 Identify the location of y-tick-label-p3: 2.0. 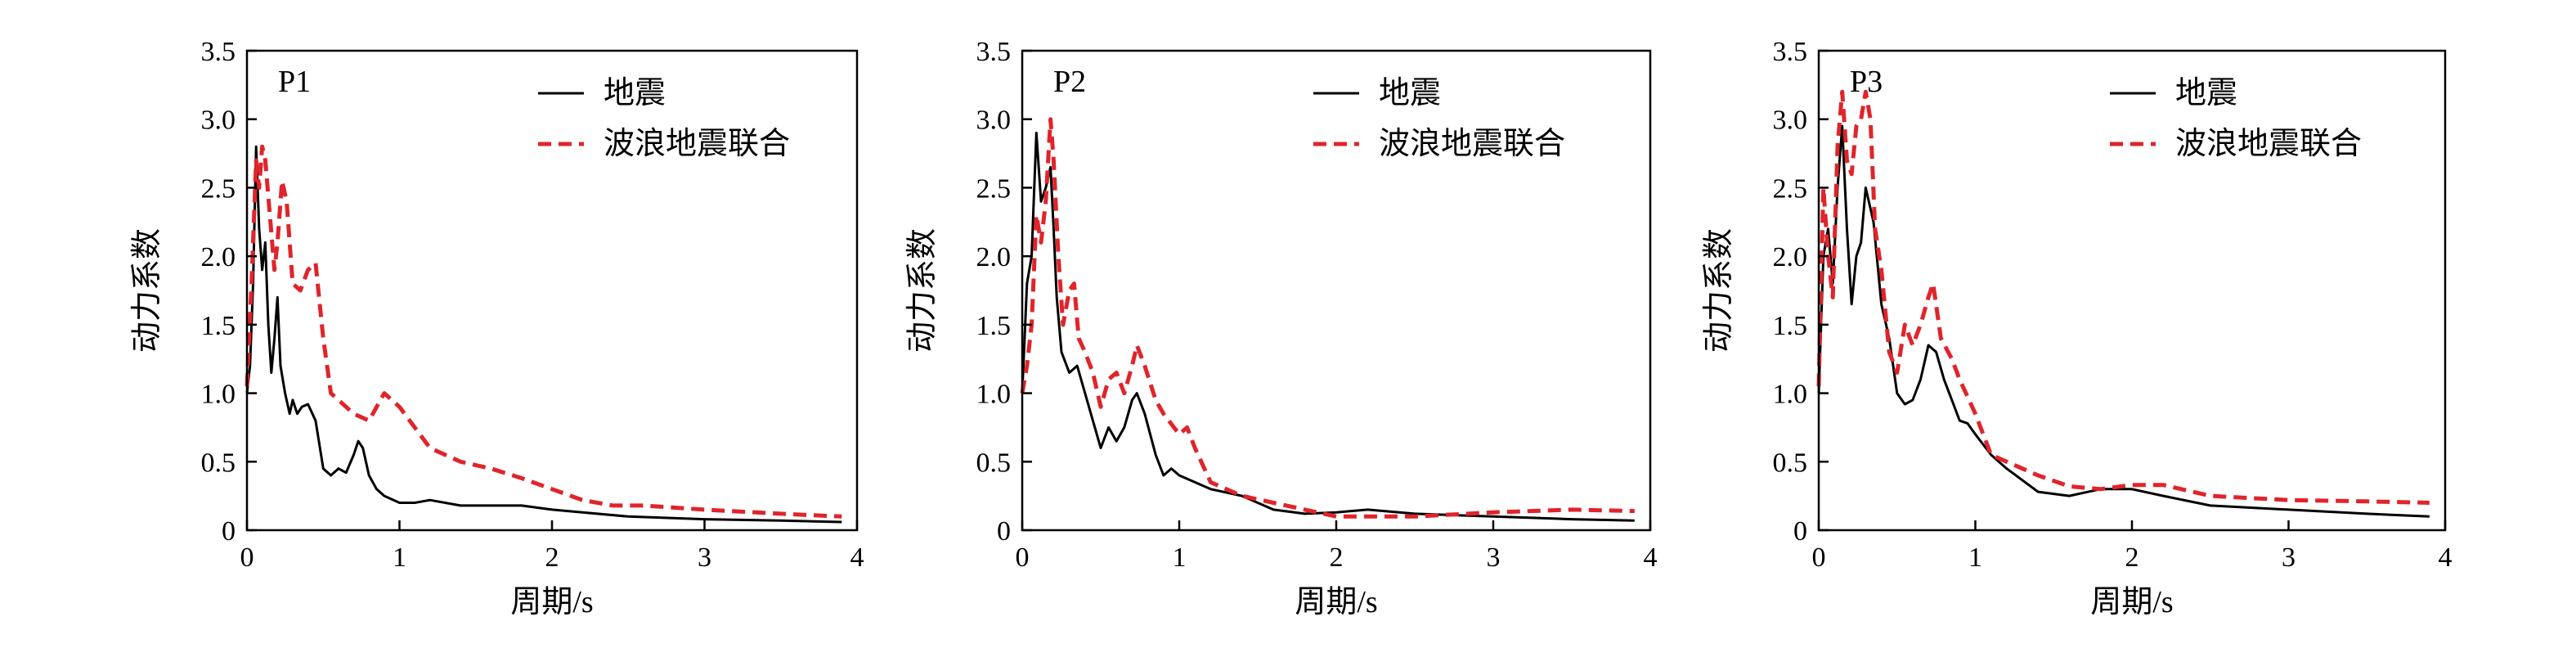
(1790, 257).